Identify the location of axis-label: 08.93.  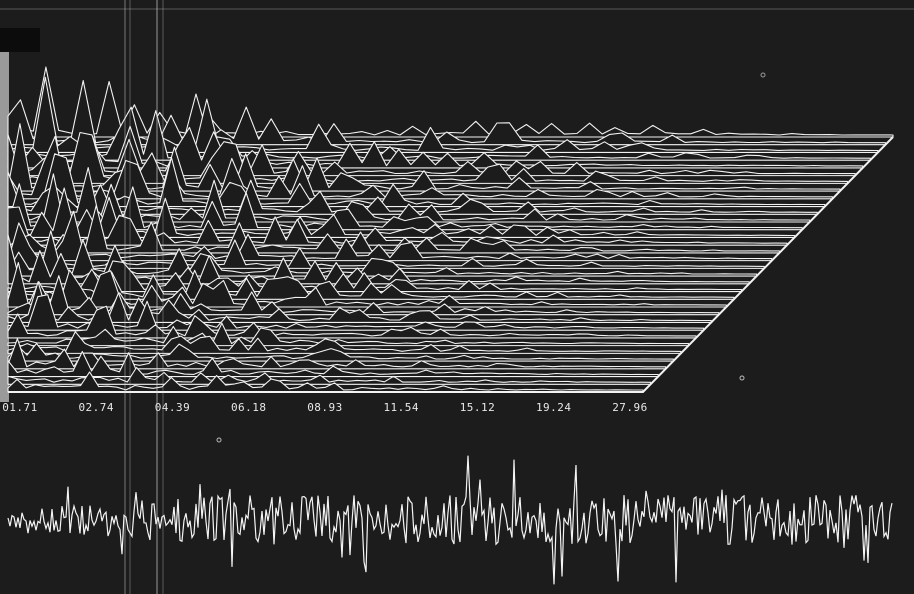
(325, 407).